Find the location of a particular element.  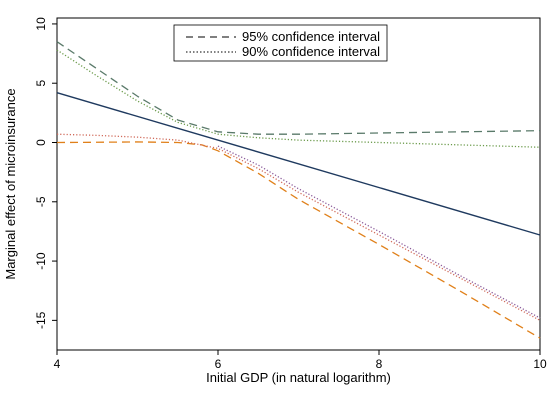

y-tick-label: -5 is located at coordinates (41, 201).